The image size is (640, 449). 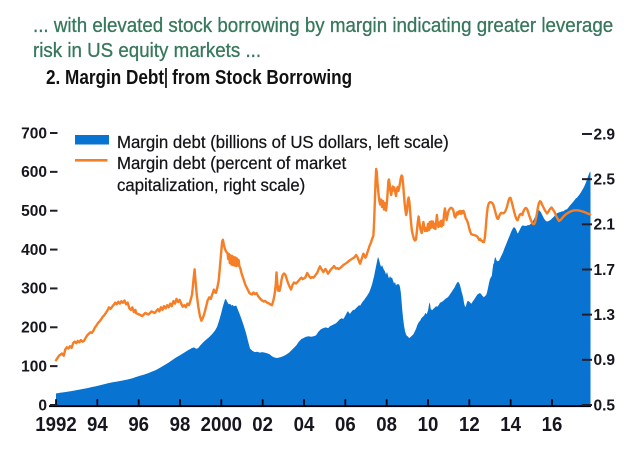 What do you see at coordinates (262, 424) in the screenshot?
I see `svg-text: 02` at bounding box center [262, 424].